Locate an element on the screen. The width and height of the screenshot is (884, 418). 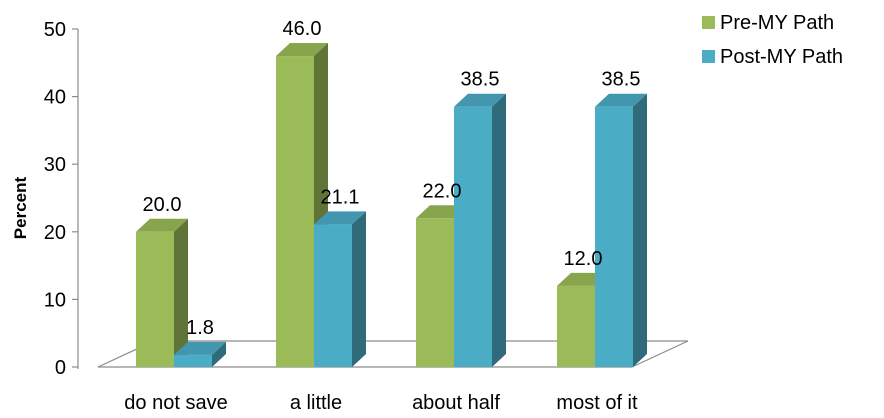
x-axis-tick-labels: do not save a little about half most of it is located at coordinates (381, 403).